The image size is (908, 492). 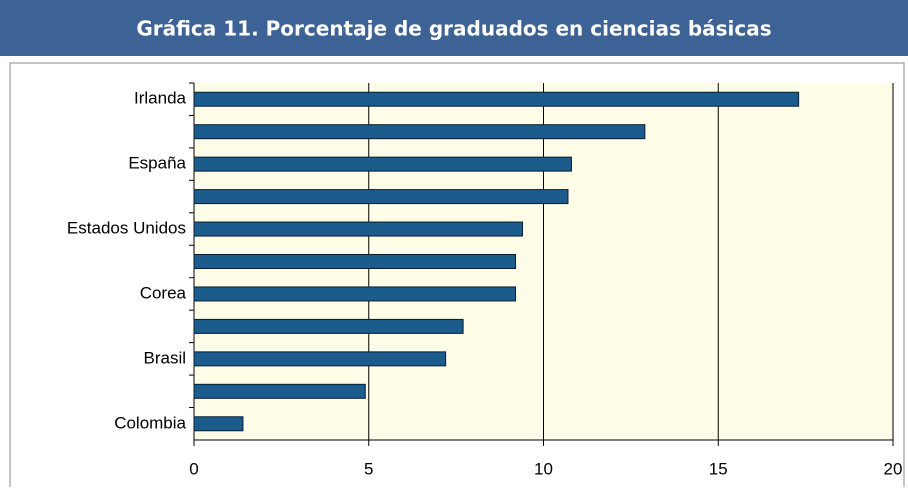 What do you see at coordinates (126, 228) in the screenshot?
I see `y-tick-label: Estados Unidos` at bounding box center [126, 228].